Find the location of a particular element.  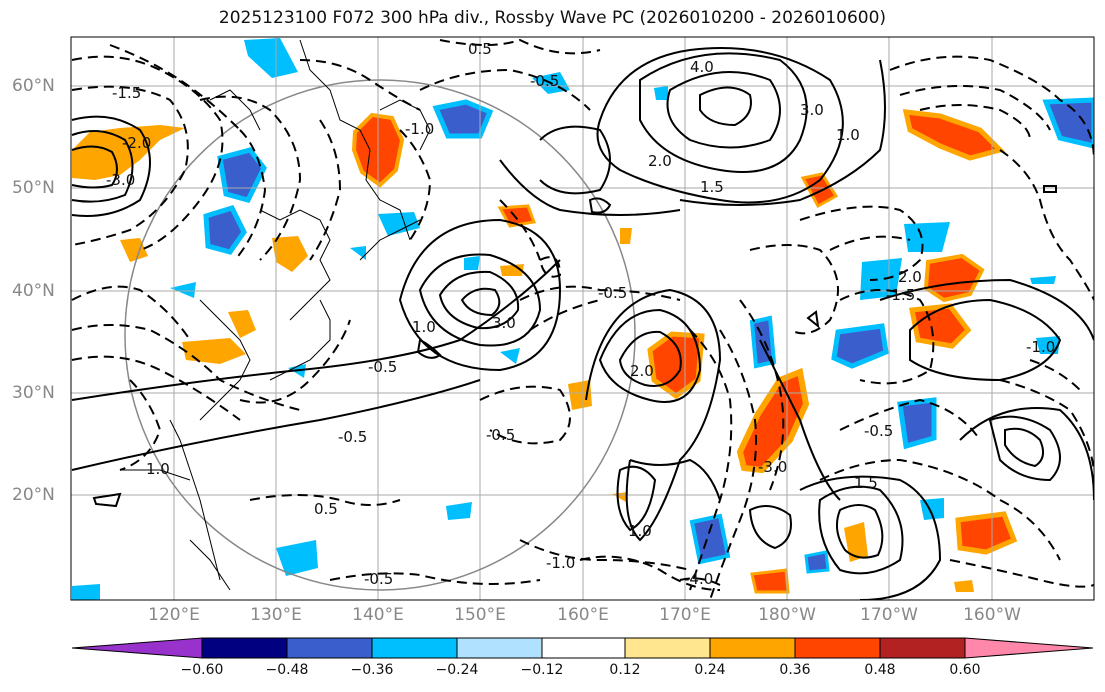

lat-label: 30°N is located at coordinates (33, 393).